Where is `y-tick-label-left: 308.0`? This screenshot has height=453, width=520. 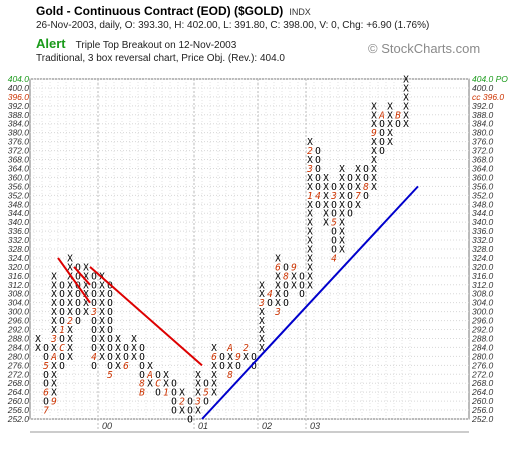 y-tick-label-left: 308.0 is located at coordinates (19, 294).